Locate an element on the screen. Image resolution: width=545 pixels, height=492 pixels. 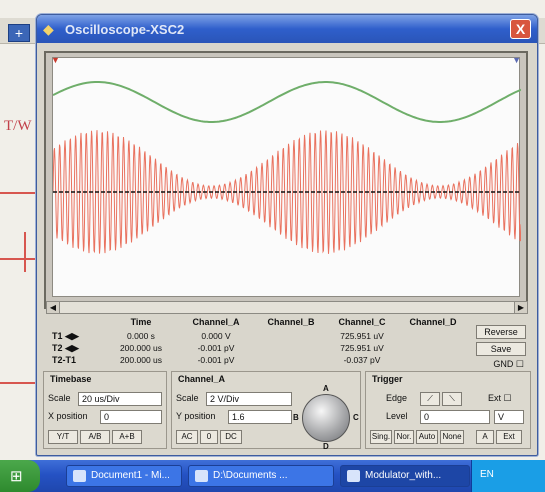
falling-edge-icon: ⟍ is located at coordinates (452, 399).